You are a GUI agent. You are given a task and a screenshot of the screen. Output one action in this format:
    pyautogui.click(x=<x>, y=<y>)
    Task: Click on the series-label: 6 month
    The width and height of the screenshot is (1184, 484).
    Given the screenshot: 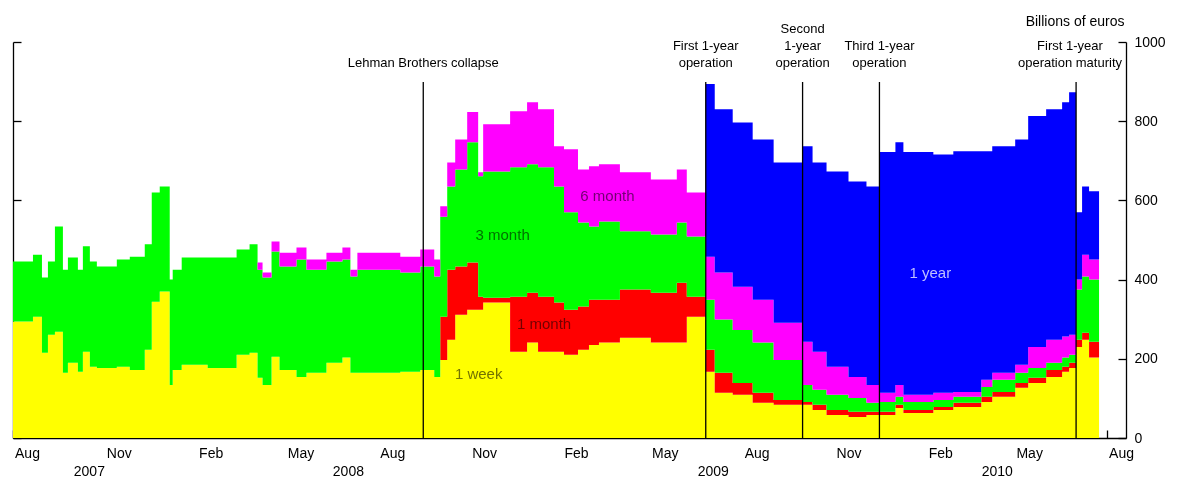 What is the action you would take?
    pyautogui.click(x=607, y=196)
    